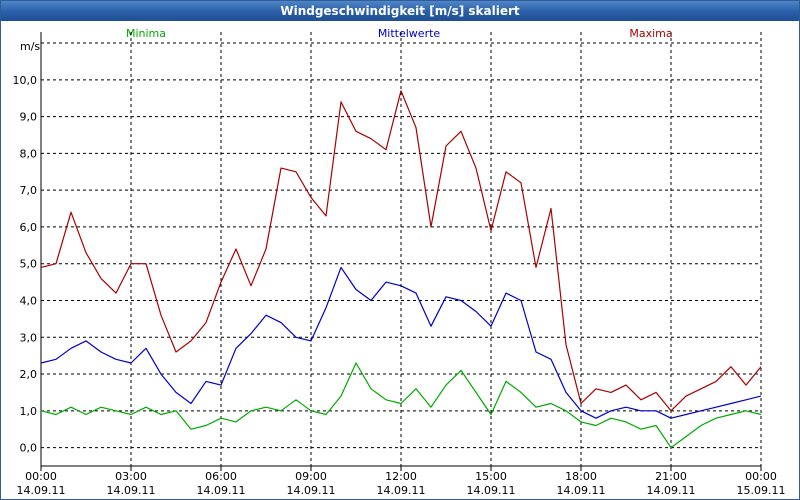 The height and width of the screenshot is (500, 800). What do you see at coordinates (409, 33) in the screenshot?
I see `legend-mittelwerte: Mittelwerte` at bounding box center [409, 33].